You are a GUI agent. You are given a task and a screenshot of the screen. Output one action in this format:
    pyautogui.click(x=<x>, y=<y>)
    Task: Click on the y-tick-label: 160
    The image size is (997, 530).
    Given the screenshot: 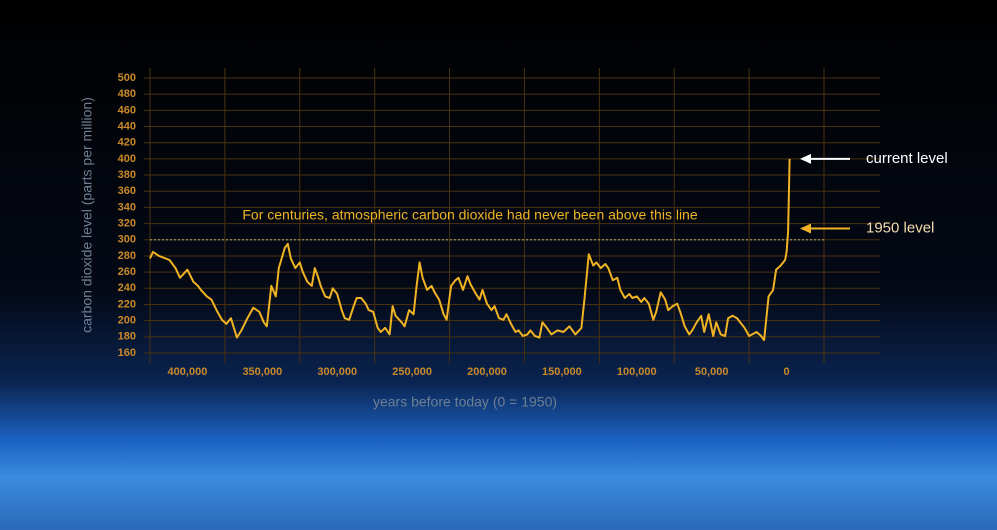 What is the action you would take?
    pyautogui.click(x=127, y=353)
    